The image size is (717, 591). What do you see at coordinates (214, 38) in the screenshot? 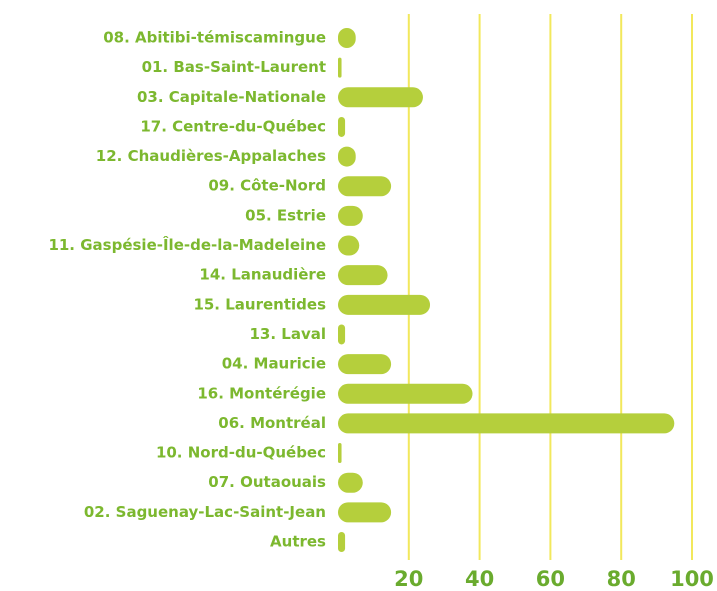
I see `y-tick-label: 08. Abitibi-témiscamingue` at bounding box center [214, 38].